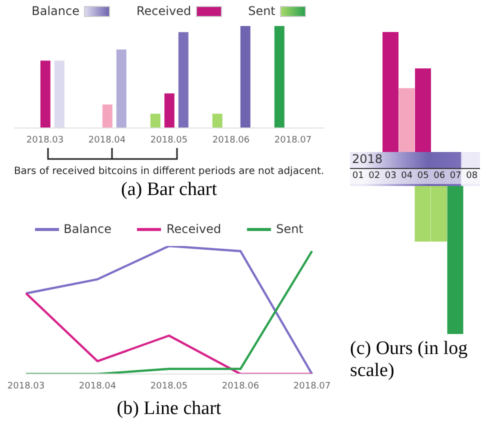 Image resolution: width=495 pixels, height=439 pixels. I want to click on text: (a) Bar chart, so click(169, 190).